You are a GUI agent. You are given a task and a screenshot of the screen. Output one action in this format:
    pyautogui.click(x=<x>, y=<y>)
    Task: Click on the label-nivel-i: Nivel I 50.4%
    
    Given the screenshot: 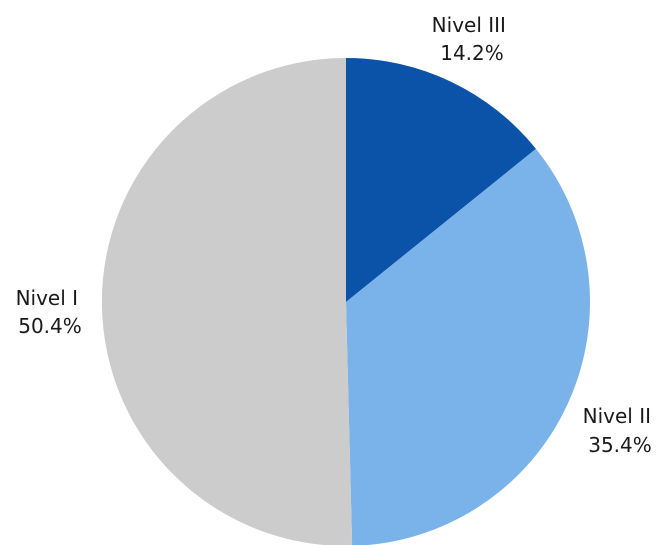 What is the action you would take?
    pyautogui.click(x=50, y=312)
    